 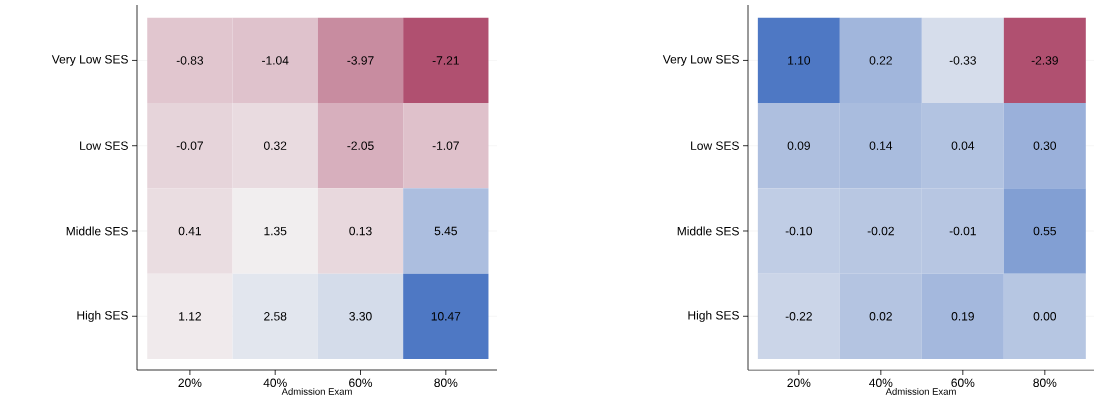 I want to click on data-label: -0.02, so click(x=880, y=231).